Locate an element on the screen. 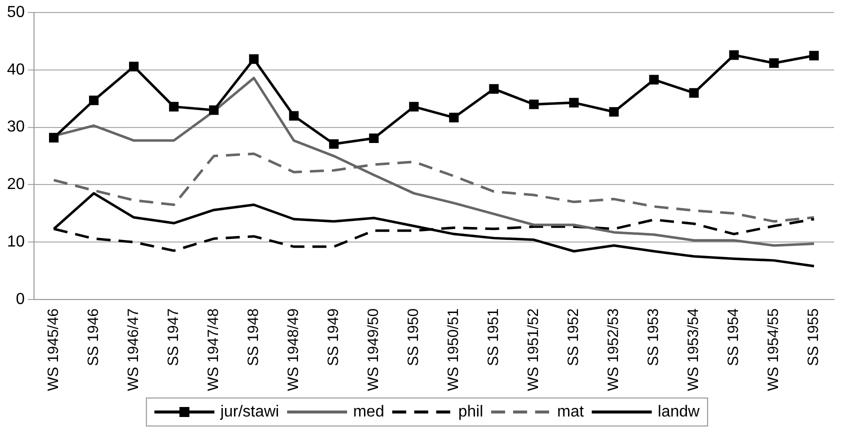 This screenshot has width=854, height=430. x-tick-label: SS 1946 is located at coordinates (93, 337).